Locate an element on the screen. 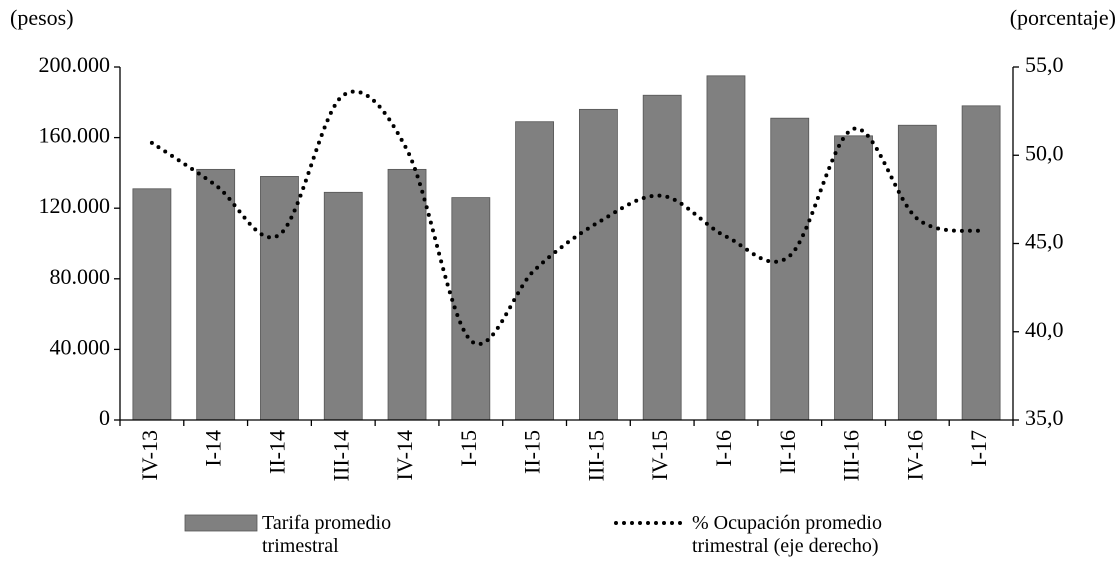 This screenshot has width=1120, height=579. x-tick-label: II-16 is located at coordinates (787, 452).